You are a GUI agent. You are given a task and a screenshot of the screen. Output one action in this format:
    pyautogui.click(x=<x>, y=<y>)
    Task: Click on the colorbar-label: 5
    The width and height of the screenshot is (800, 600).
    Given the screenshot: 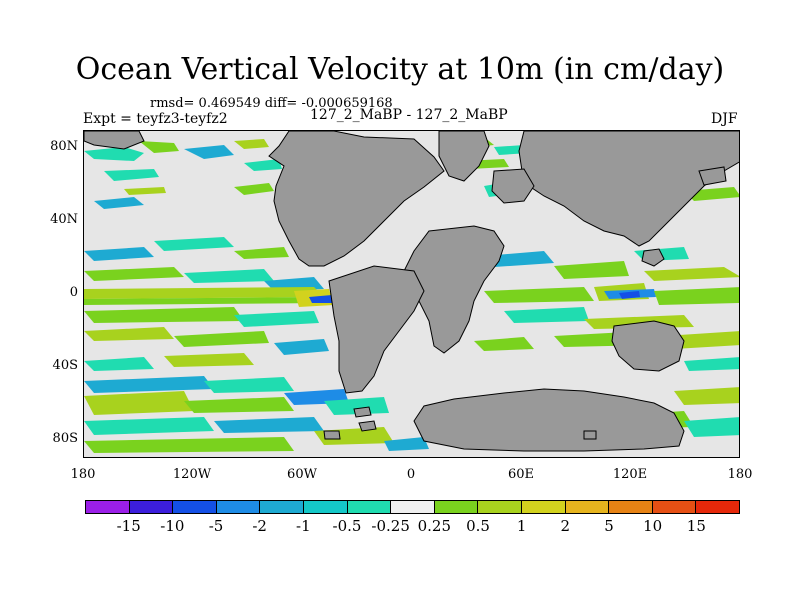 What is the action you would take?
    pyautogui.click(x=609, y=526)
    